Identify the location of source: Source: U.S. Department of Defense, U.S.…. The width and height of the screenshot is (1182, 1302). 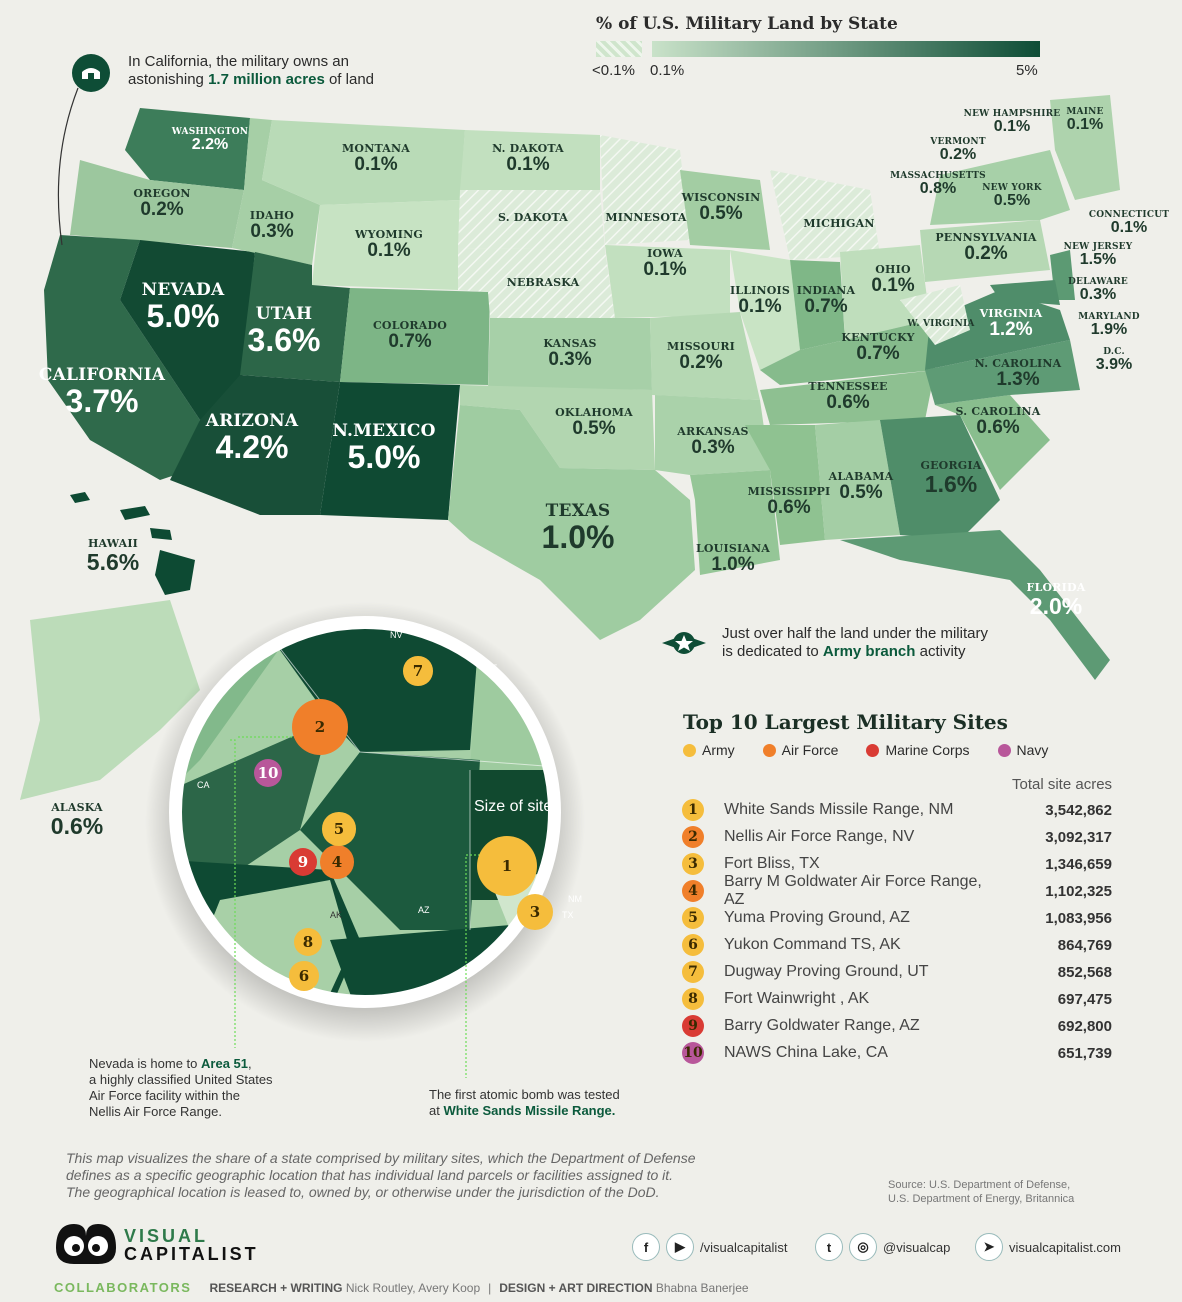
(981, 1192).